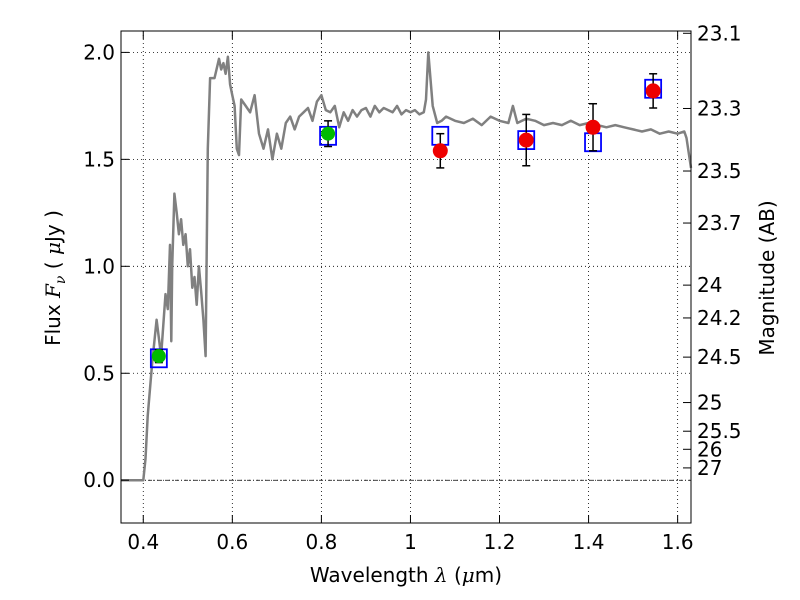 Image resolution: width=800 pixels, height=600 pixels. I want to click on x-tick-label: 1.4, so click(589, 542).